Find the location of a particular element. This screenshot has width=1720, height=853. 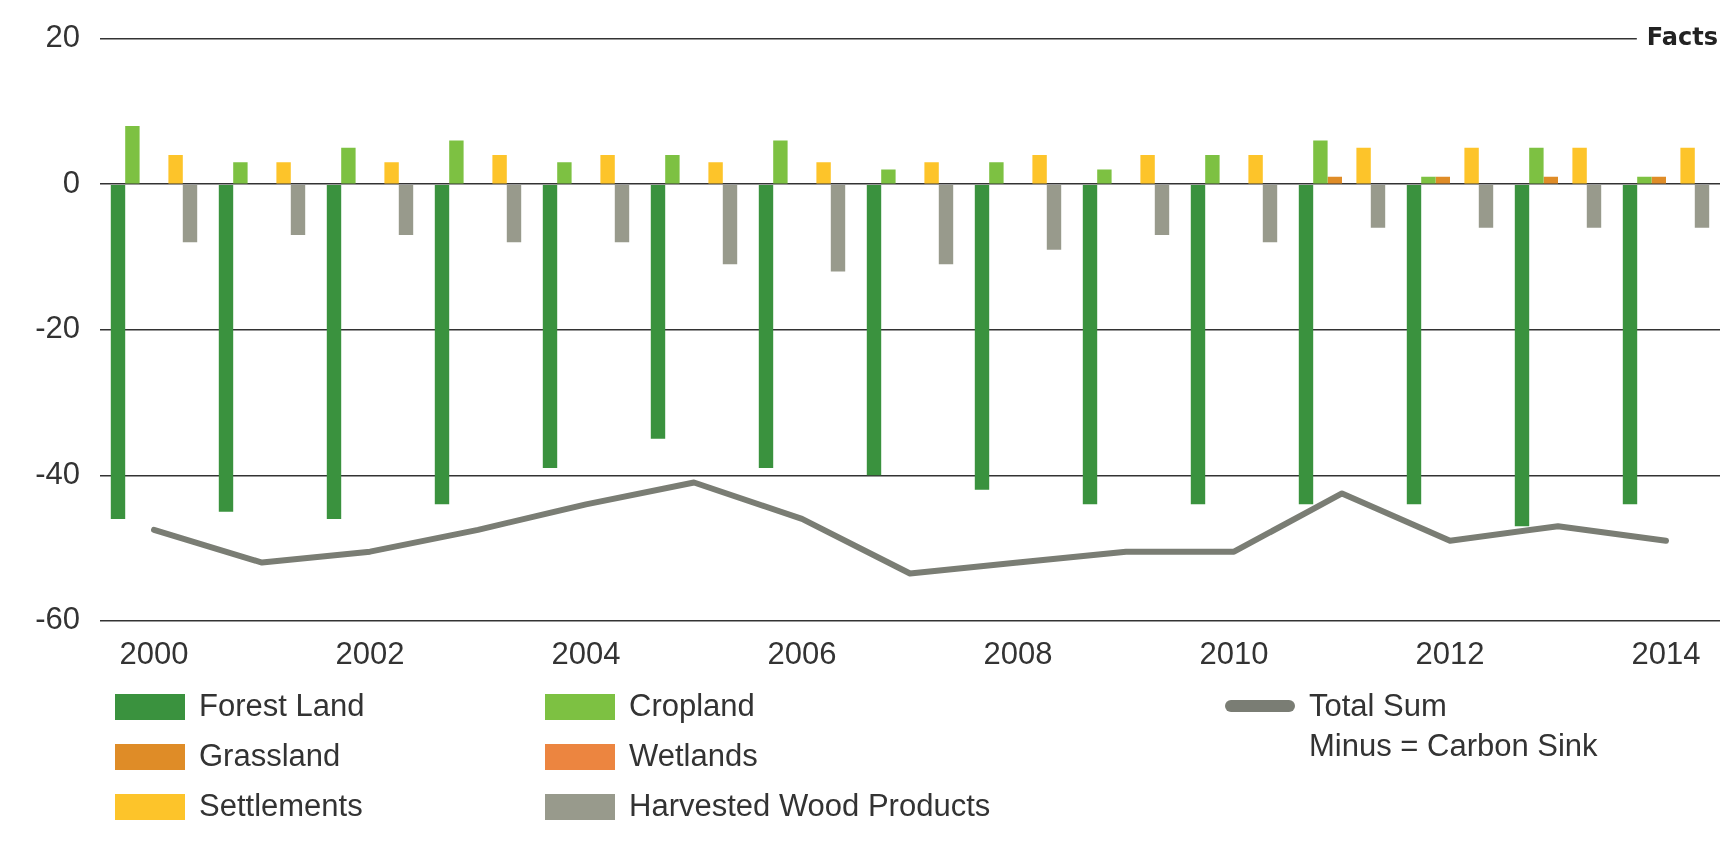

legend-label: Harvested Wood Products is located at coordinates (810, 806).